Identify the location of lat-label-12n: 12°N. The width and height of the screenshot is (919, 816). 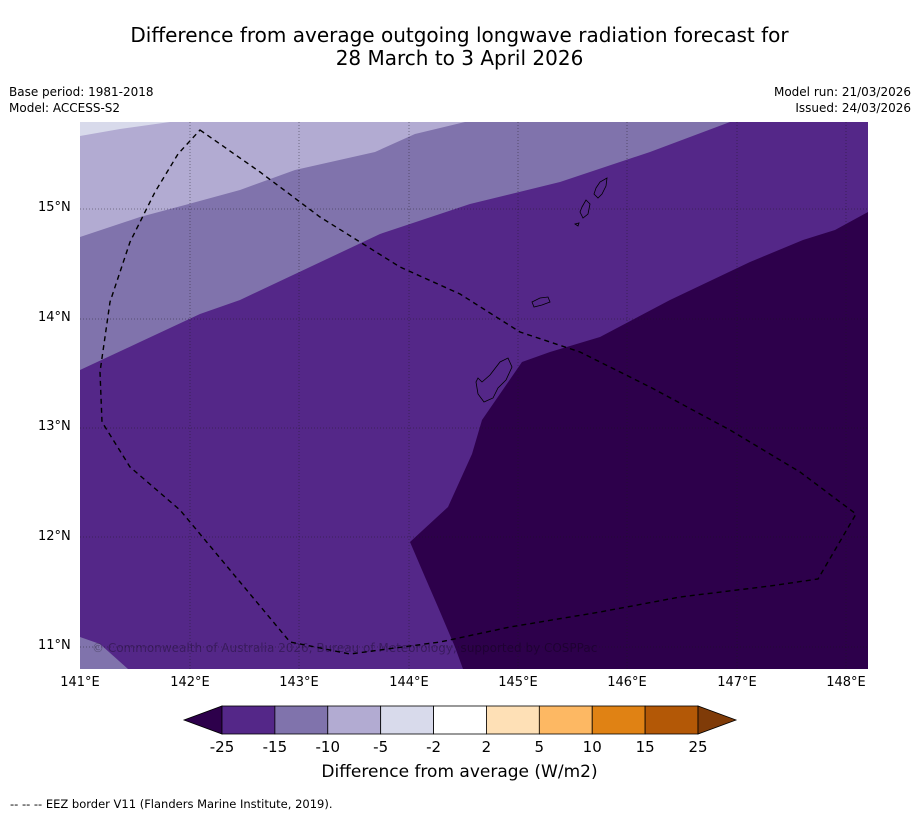
(54, 536).